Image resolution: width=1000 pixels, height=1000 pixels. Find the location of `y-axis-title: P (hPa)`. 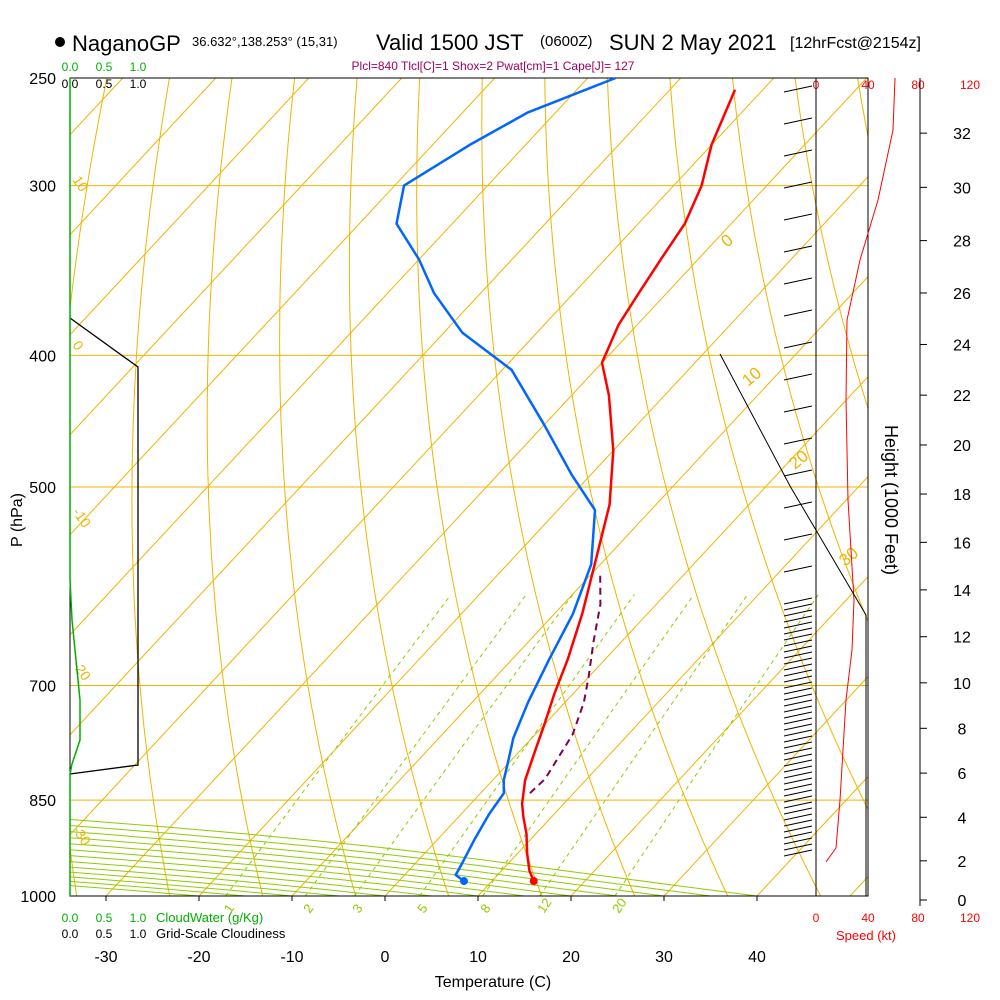

y-axis-title: P (hPa) is located at coordinates (17, 520).